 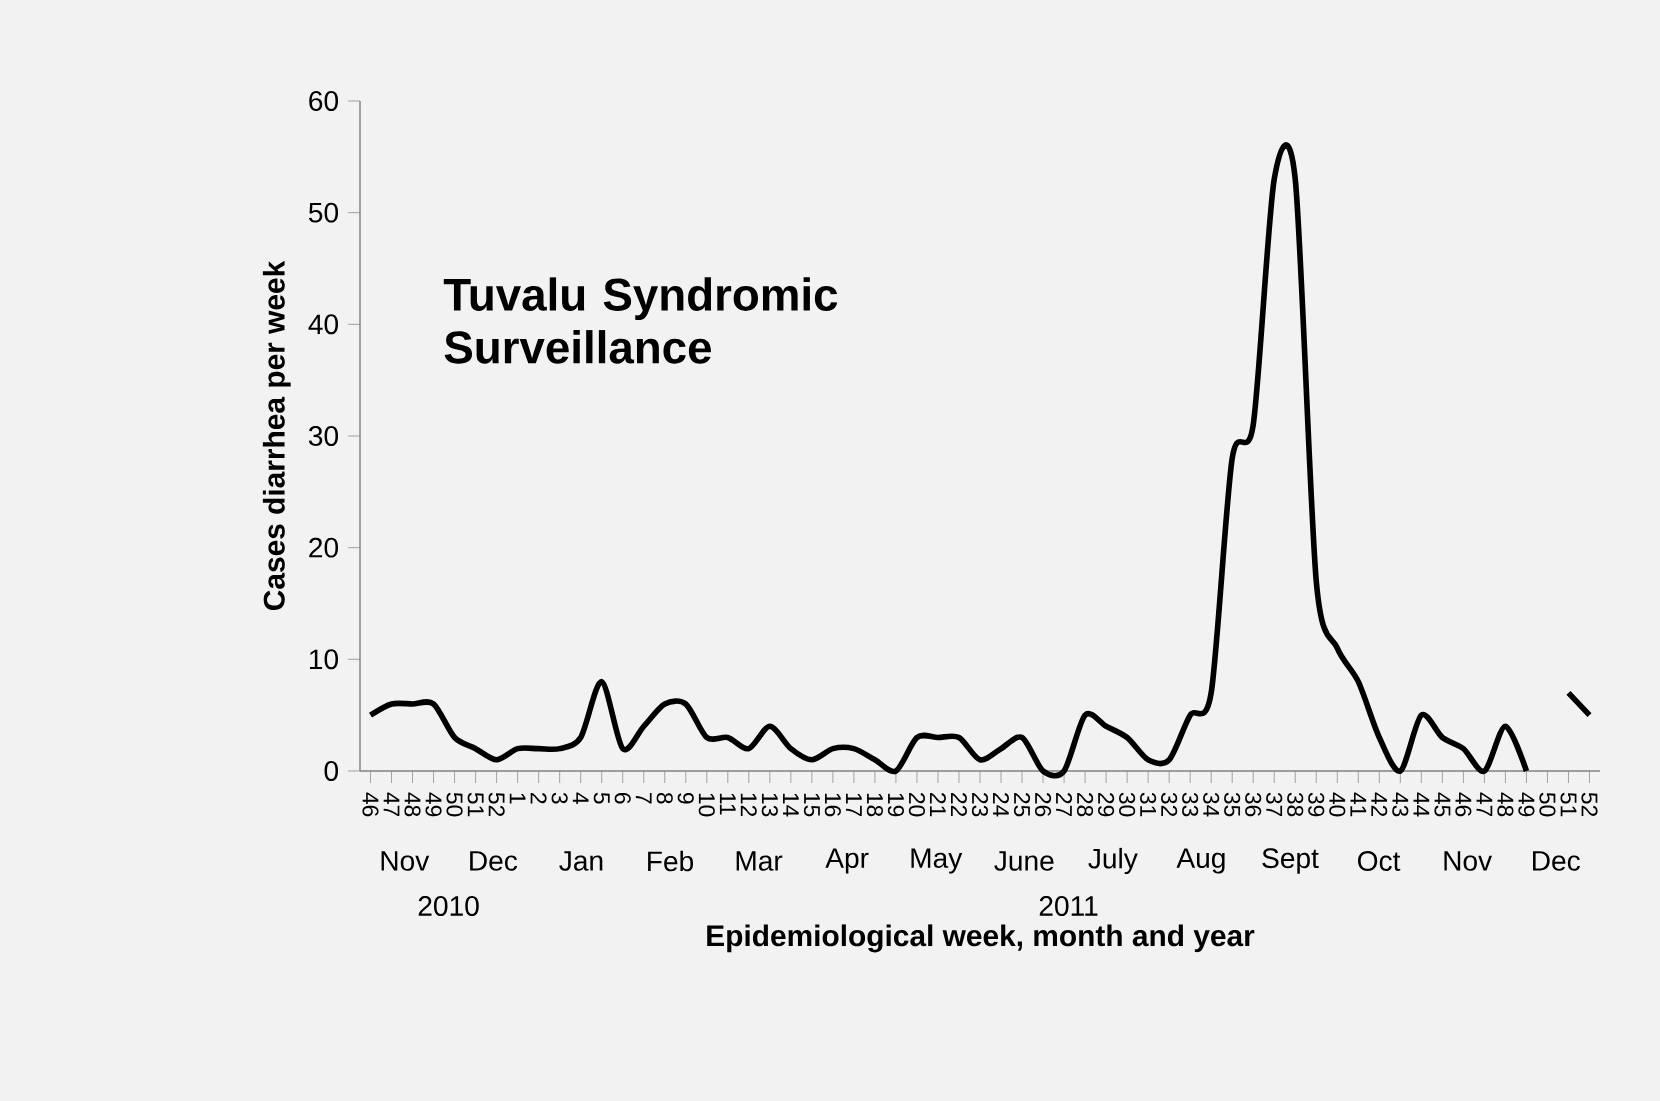 I want to click on text: Sept, so click(x=1290, y=861).